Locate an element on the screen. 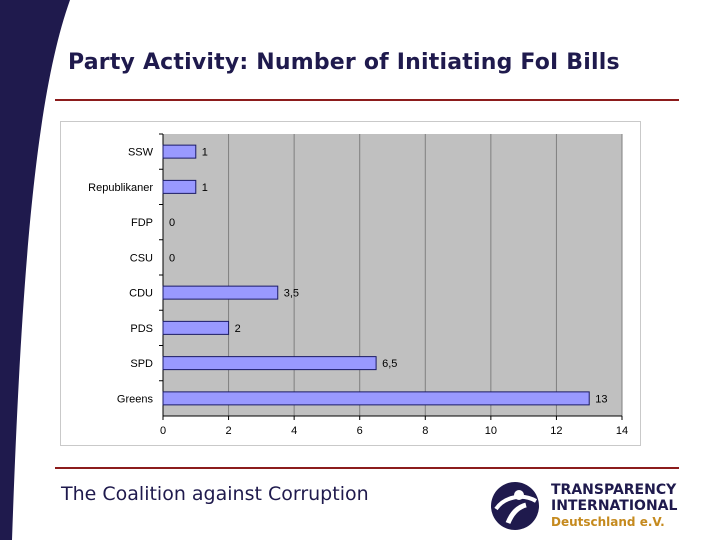 The image size is (720, 540). data-label: 3,5 is located at coordinates (291, 294).